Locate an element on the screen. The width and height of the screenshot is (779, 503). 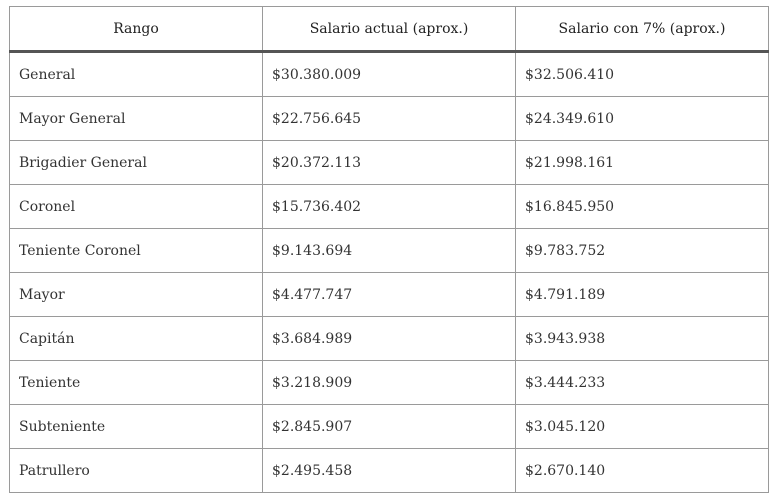
column-header-salario-actual: Salario actual (aprox.) is located at coordinates (389, 29).